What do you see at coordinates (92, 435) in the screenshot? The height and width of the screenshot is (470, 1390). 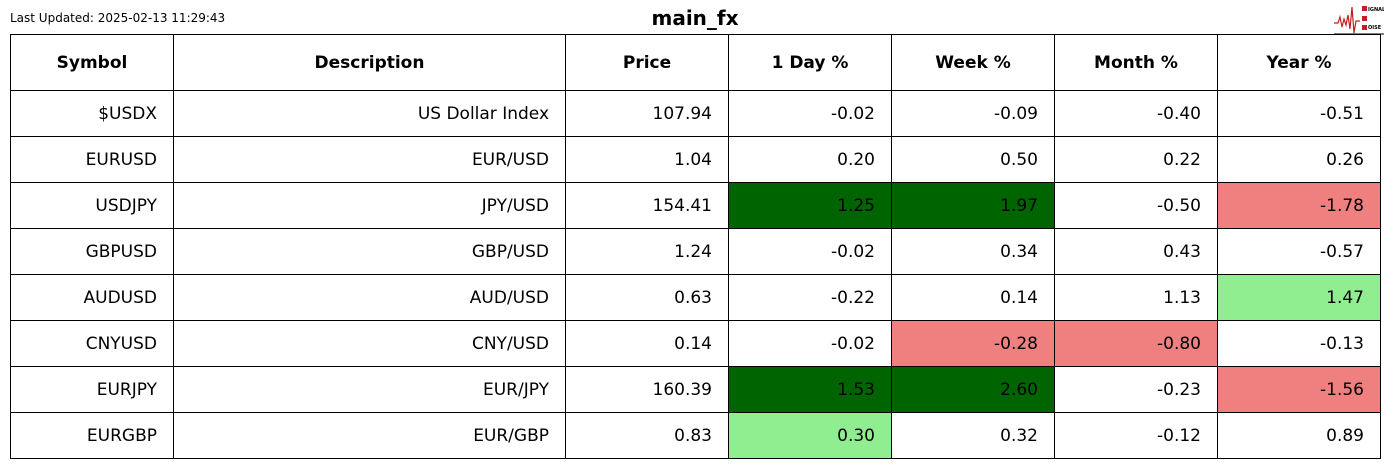 I see `table-cell: EURGBP` at bounding box center [92, 435].